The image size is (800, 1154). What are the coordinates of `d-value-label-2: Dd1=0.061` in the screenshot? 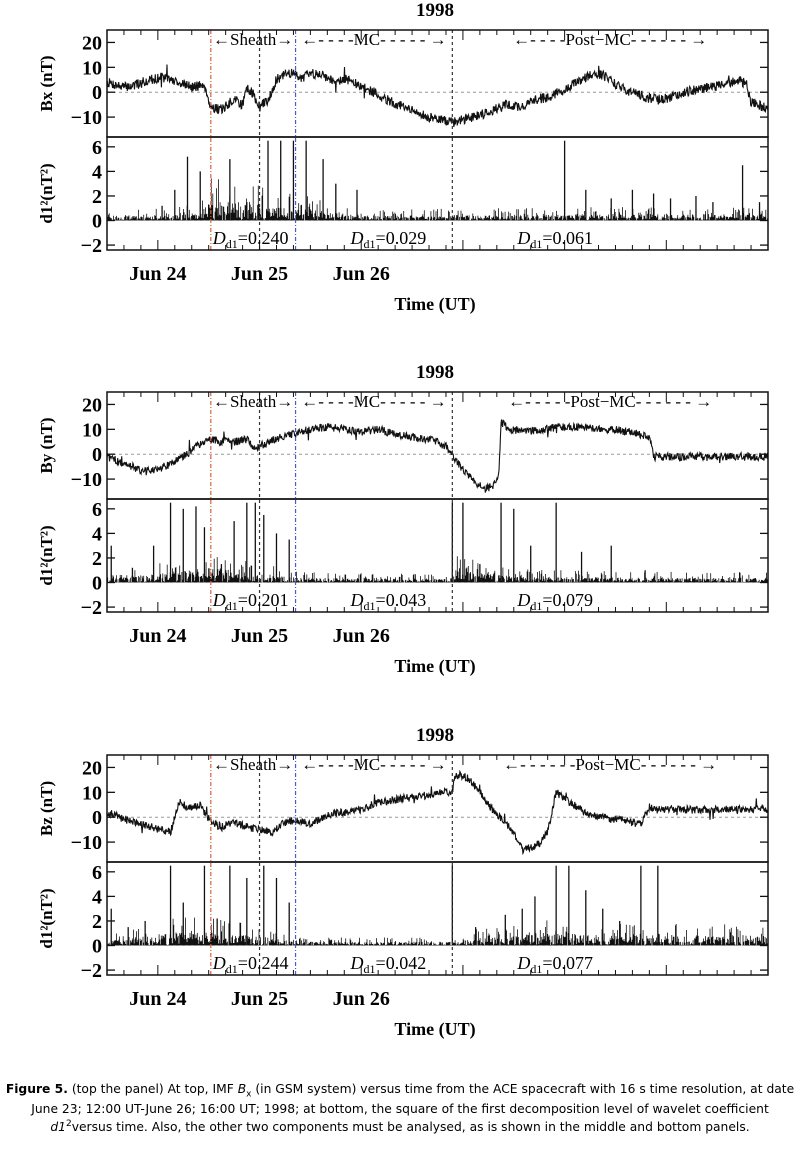 It's located at (554, 239).